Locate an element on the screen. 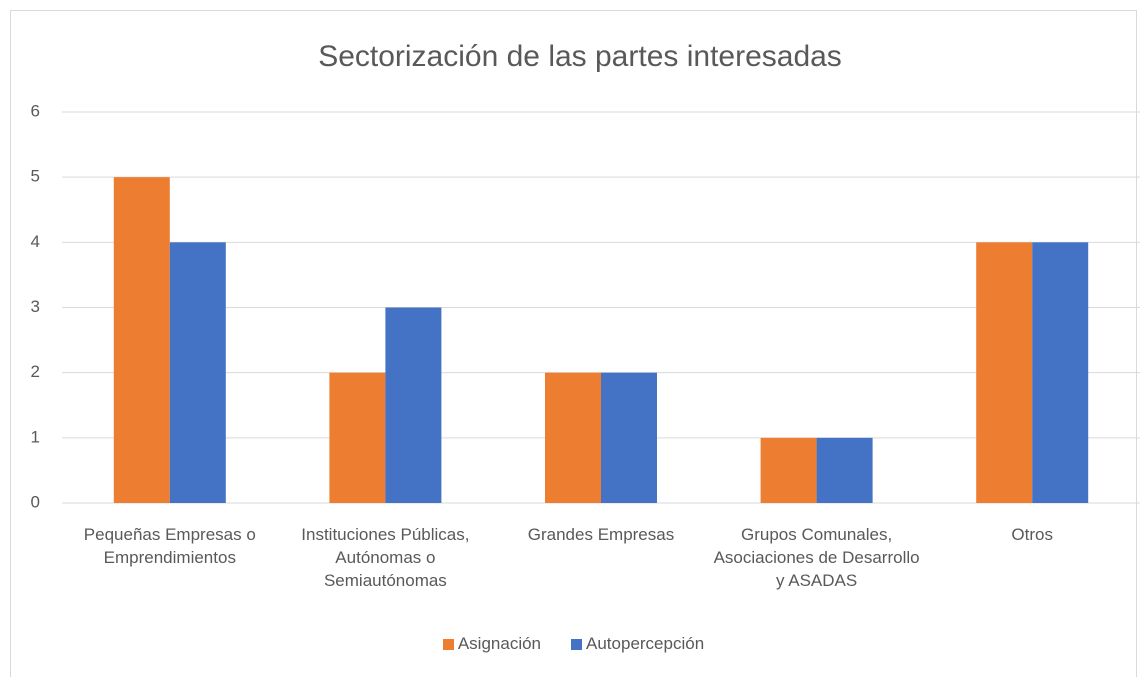 Image resolution: width=1147 pixels, height=677 pixels. y-tick-label: 4 is located at coordinates (35, 241).